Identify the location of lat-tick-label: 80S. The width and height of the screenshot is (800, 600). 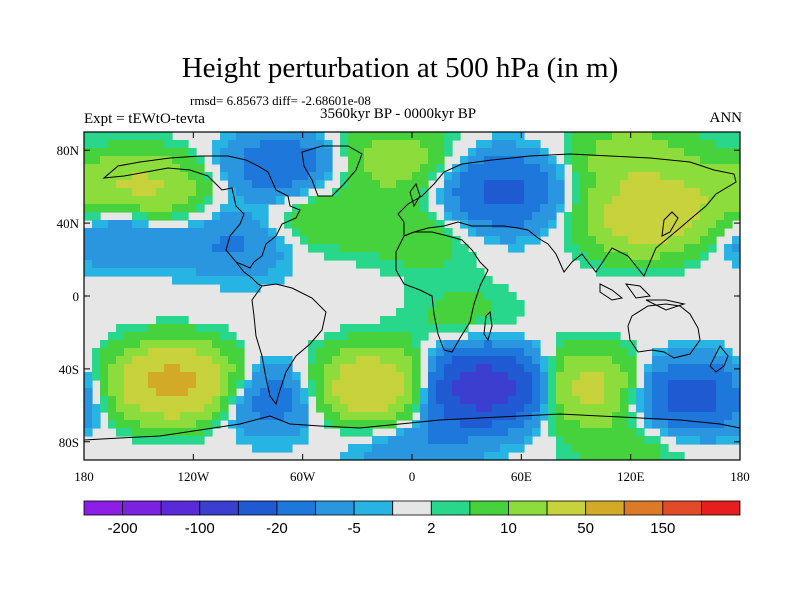
(69, 442).